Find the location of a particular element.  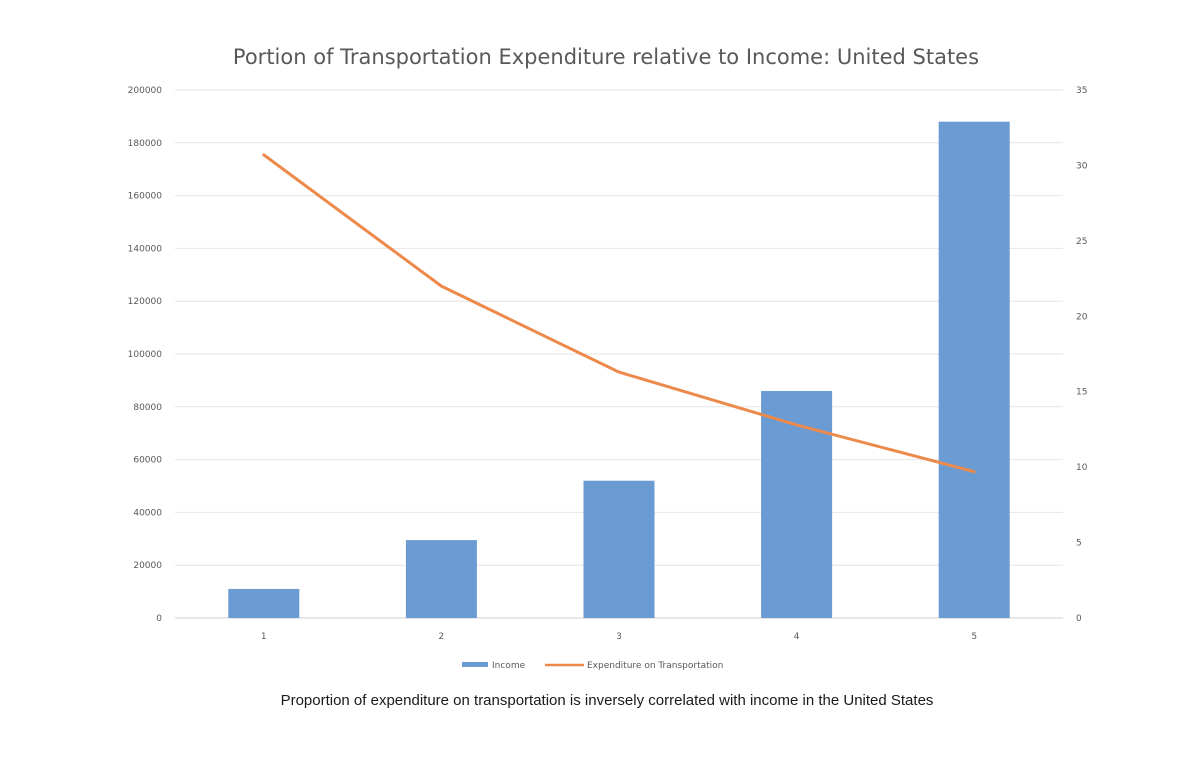

left-tick-label: 160000 is located at coordinates (145, 197).